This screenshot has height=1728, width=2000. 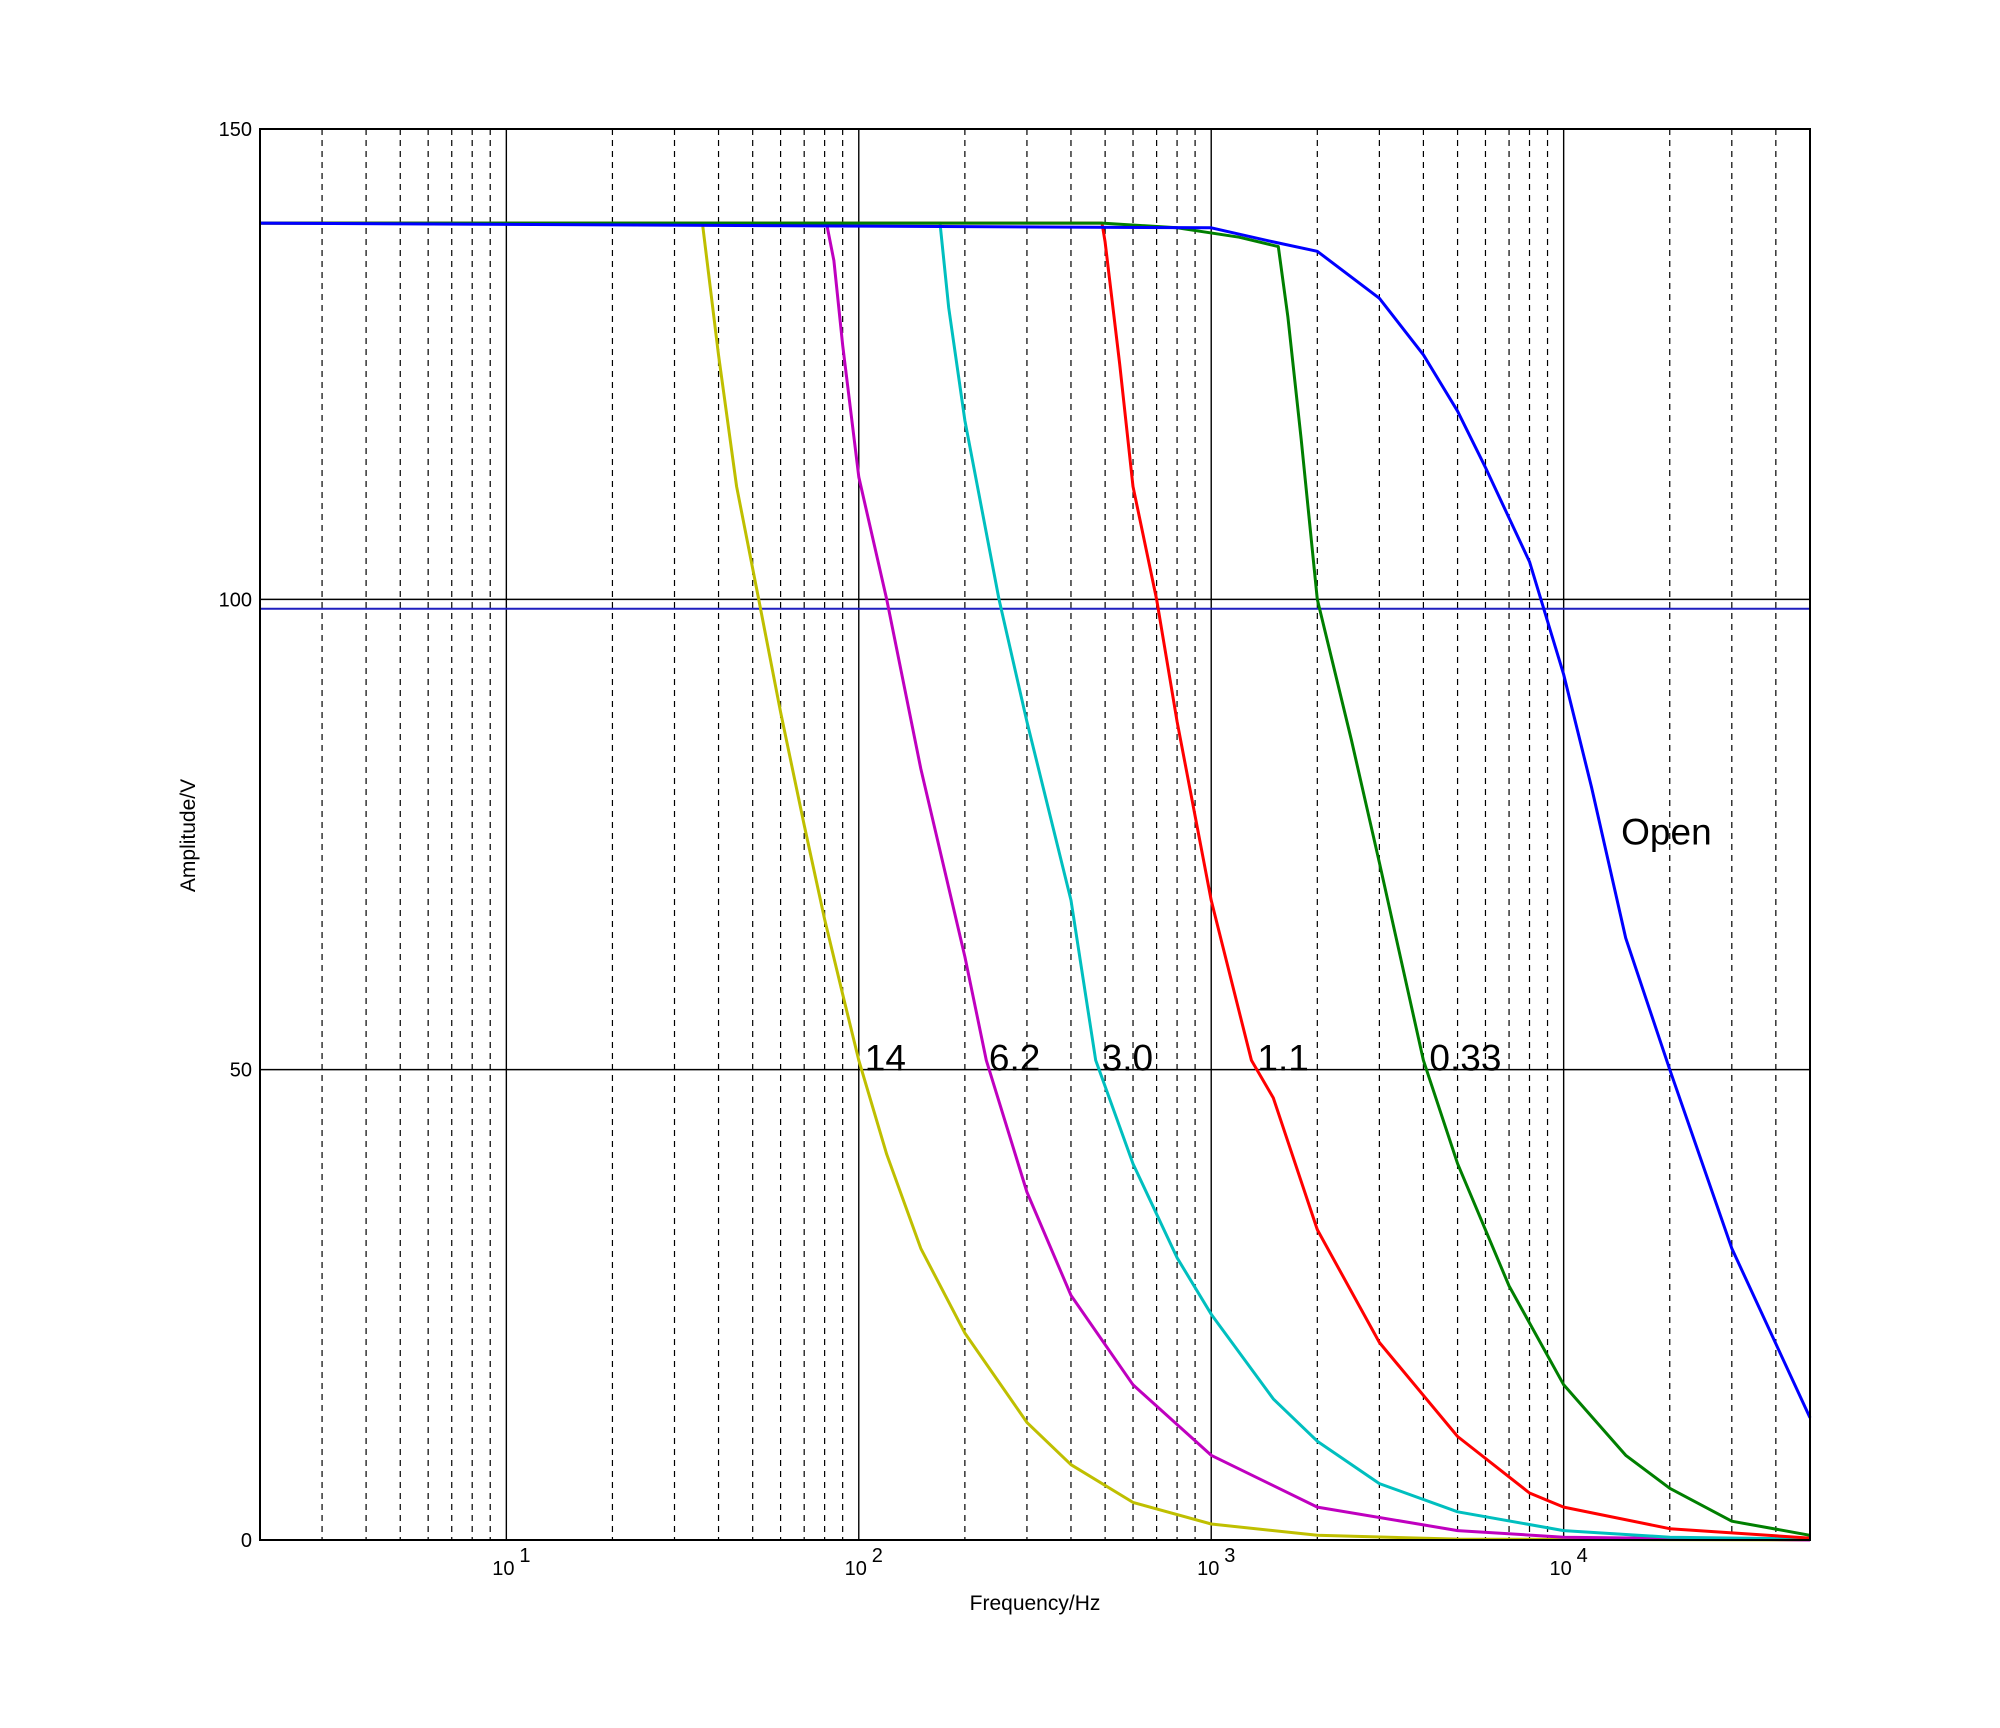 I want to click on curve-label: 1.1, so click(x=1282, y=1057).